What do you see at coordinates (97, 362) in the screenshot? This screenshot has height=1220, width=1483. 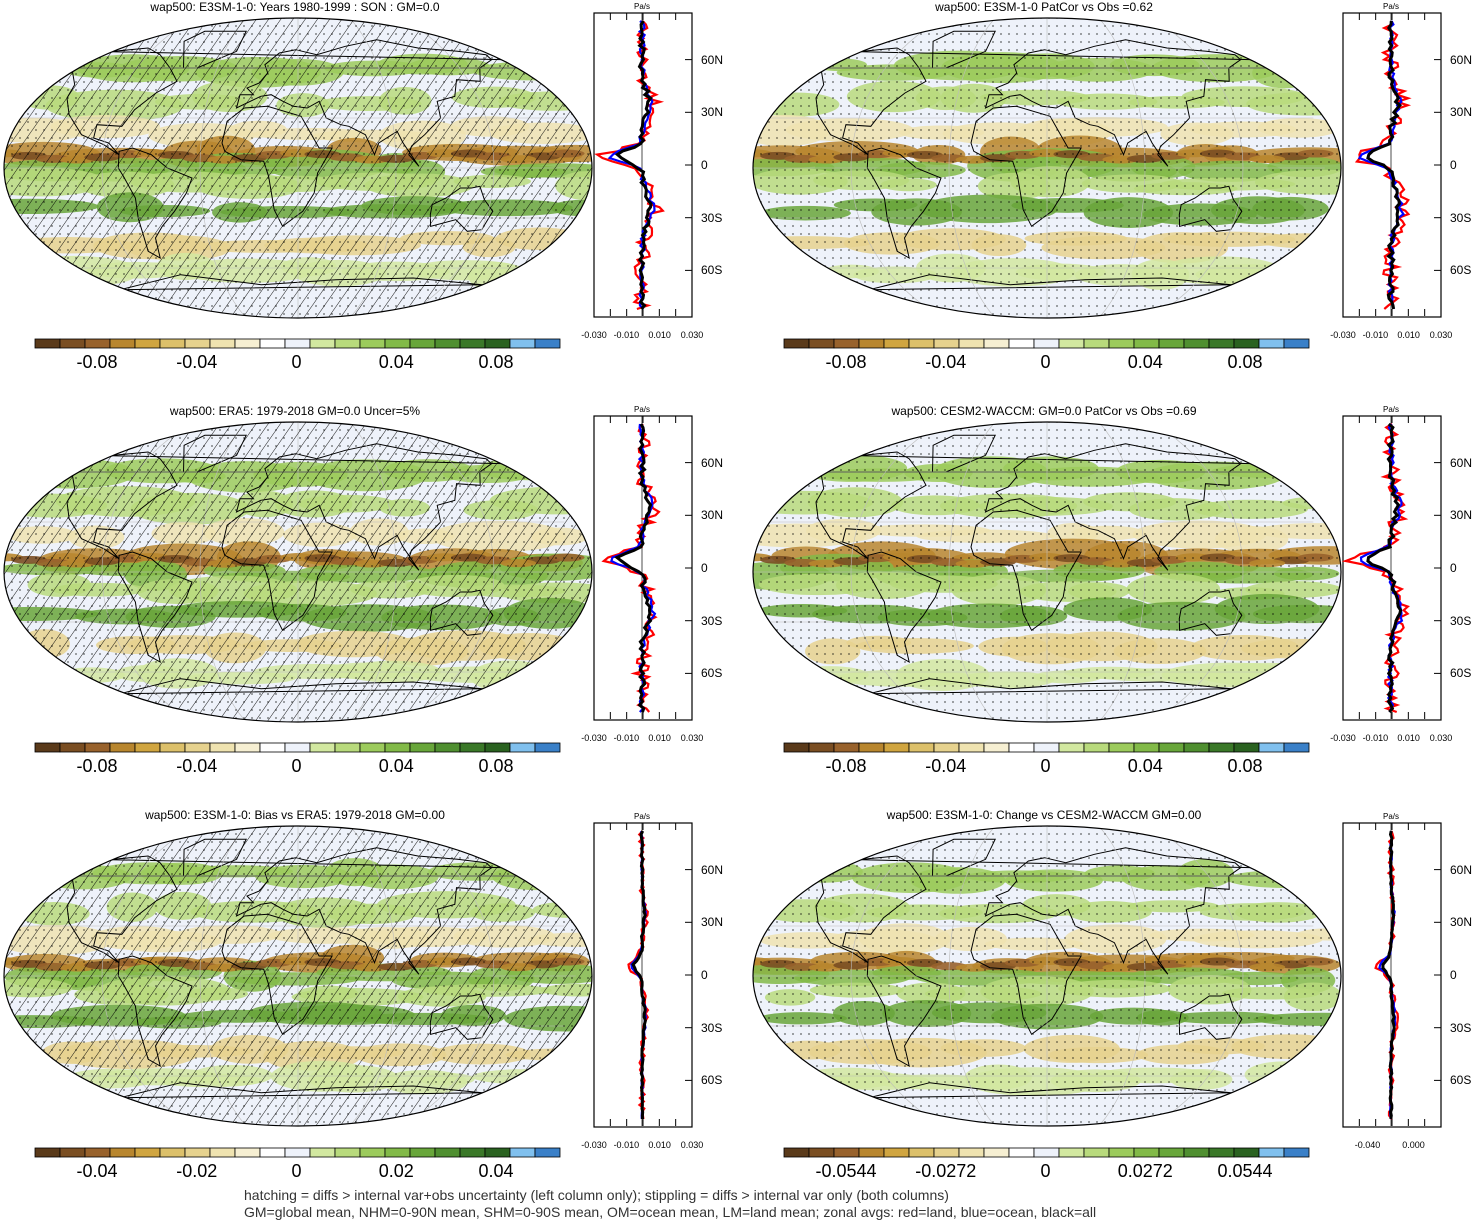 I see `colorbar-label: -0.08` at bounding box center [97, 362].